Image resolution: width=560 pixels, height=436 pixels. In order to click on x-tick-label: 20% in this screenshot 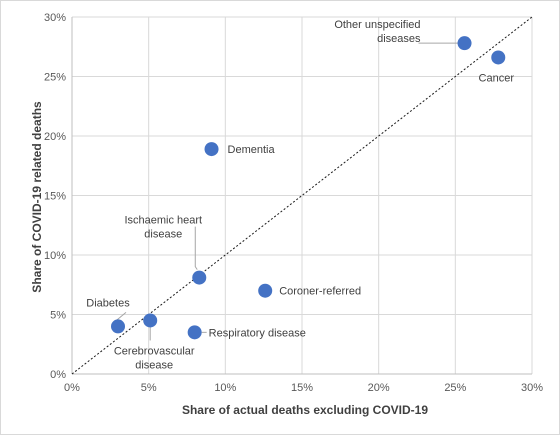, I will do `click(379, 388)`.